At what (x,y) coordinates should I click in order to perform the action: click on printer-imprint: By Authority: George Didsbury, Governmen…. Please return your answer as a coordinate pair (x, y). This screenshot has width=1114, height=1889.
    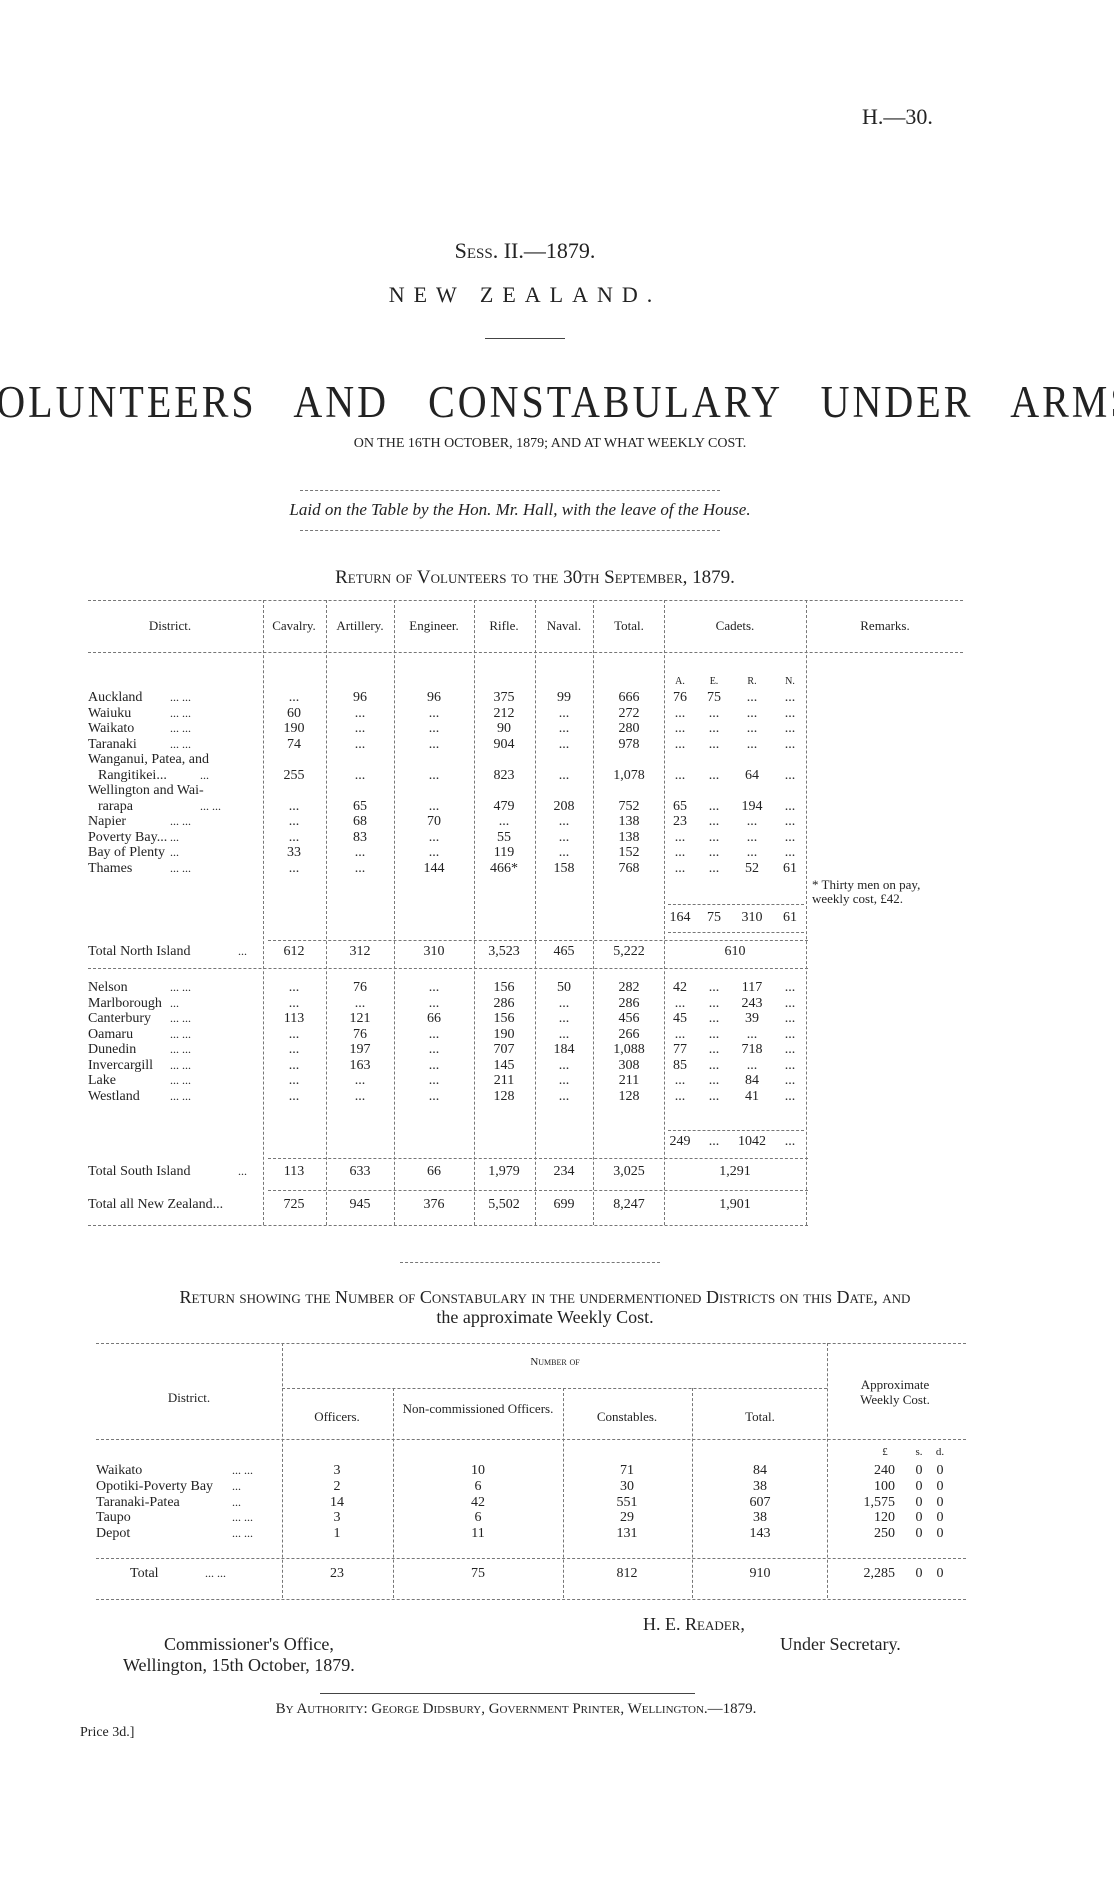
    Looking at the image, I should click on (516, 1709).